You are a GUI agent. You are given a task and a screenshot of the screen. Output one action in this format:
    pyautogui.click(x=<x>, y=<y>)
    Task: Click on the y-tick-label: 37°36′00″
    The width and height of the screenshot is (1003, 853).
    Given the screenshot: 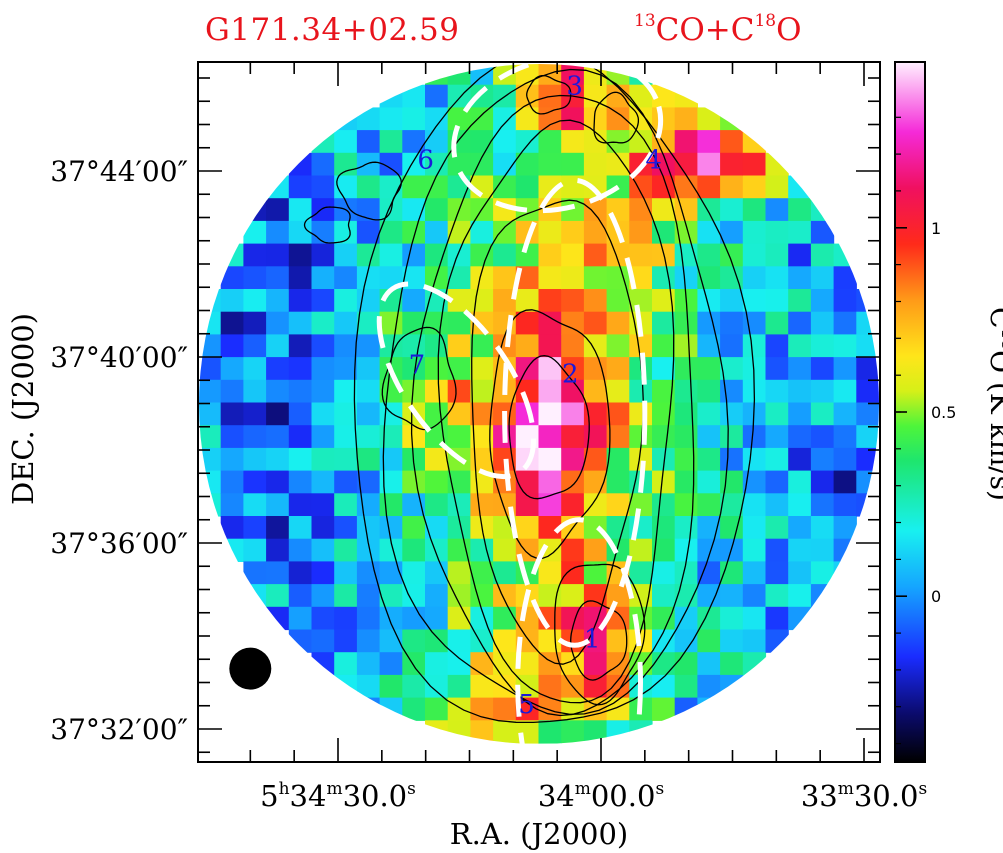 What is the action you would take?
    pyautogui.click(x=119, y=543)
    